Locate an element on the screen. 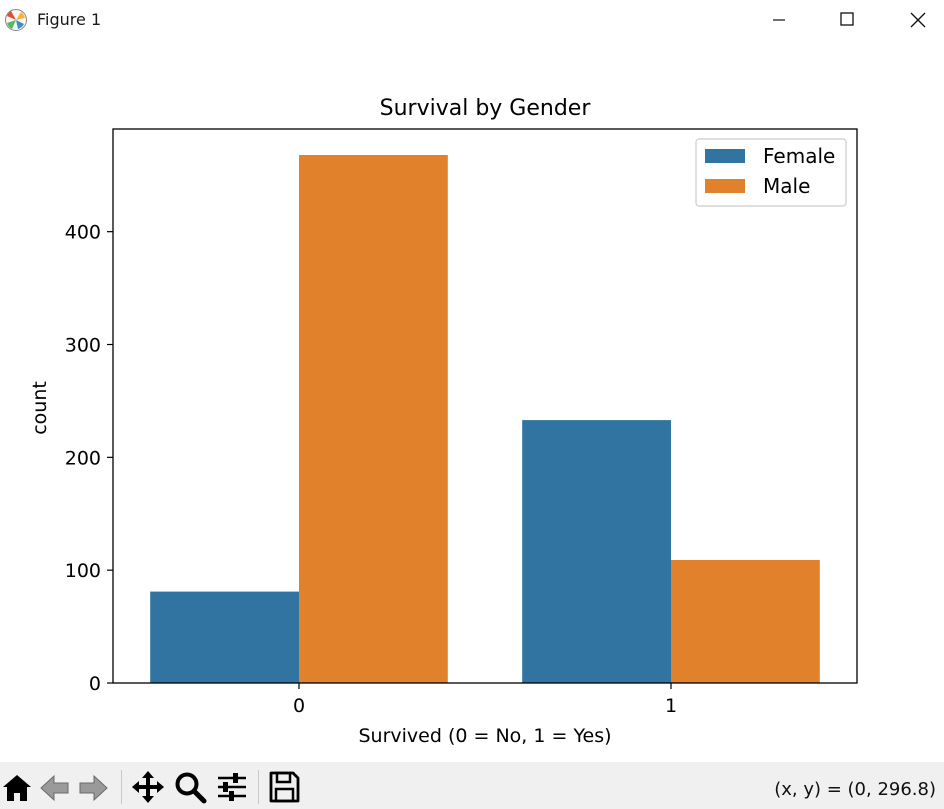  close-button is located at coordinates (918, 20).